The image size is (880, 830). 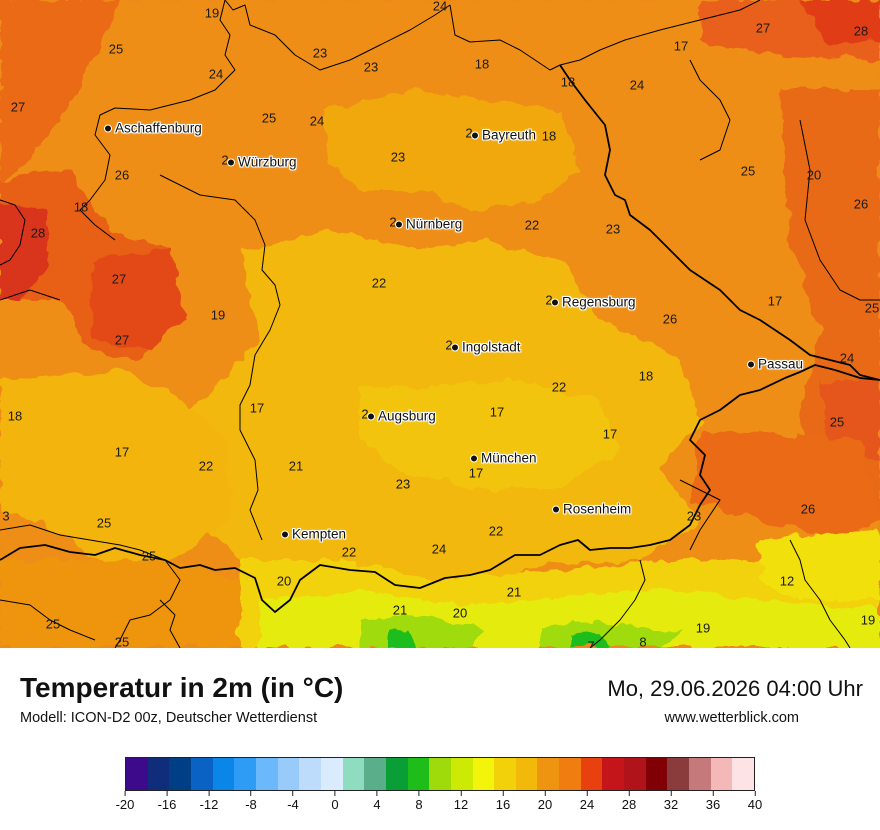 What do you see at coordinates (509, 135) in the screenshot?
I see `city-name: Bayreuth` at bounding box center [509, 135].